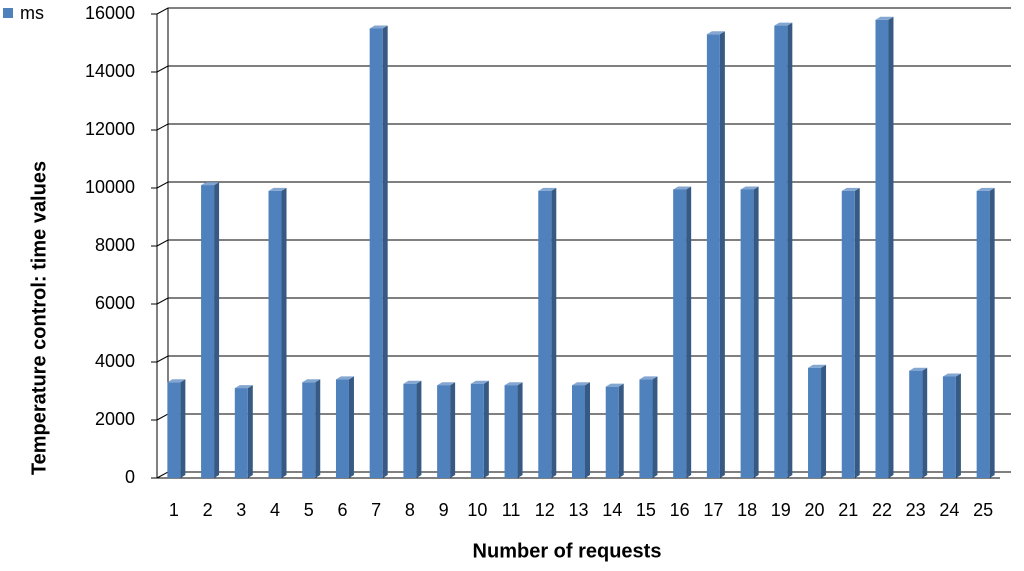  I want to click on x-tick-label: 4, so click(275, 510).